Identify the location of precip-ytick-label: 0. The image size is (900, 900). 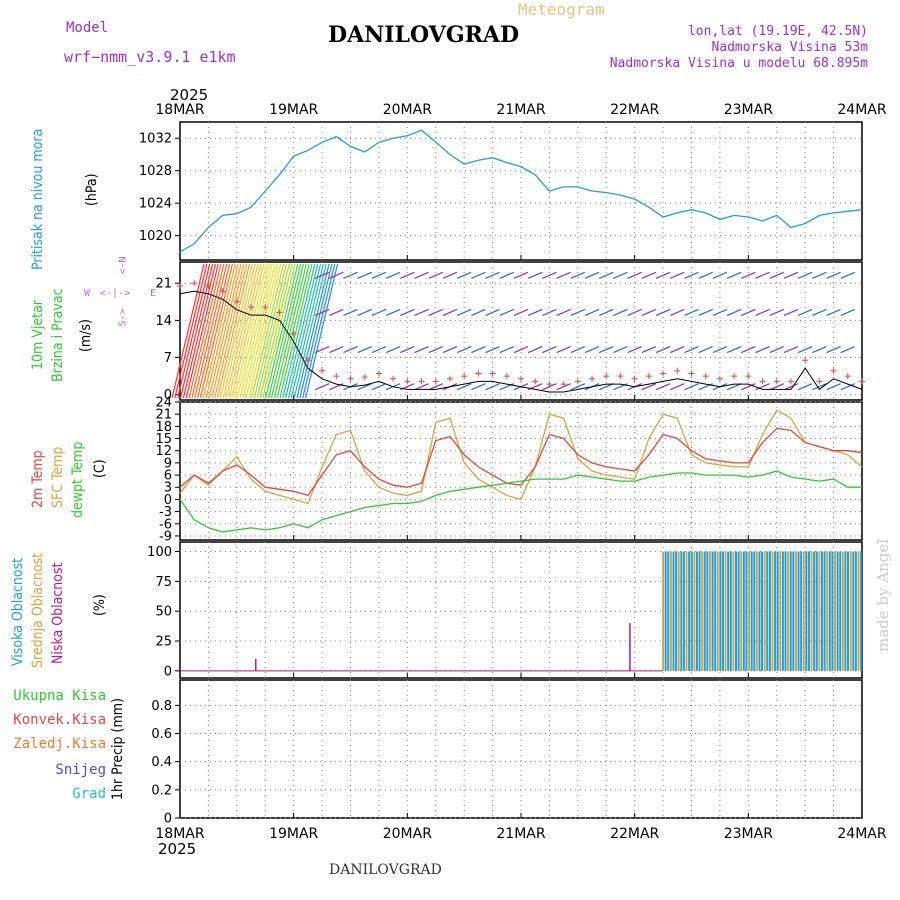
(168, 819).